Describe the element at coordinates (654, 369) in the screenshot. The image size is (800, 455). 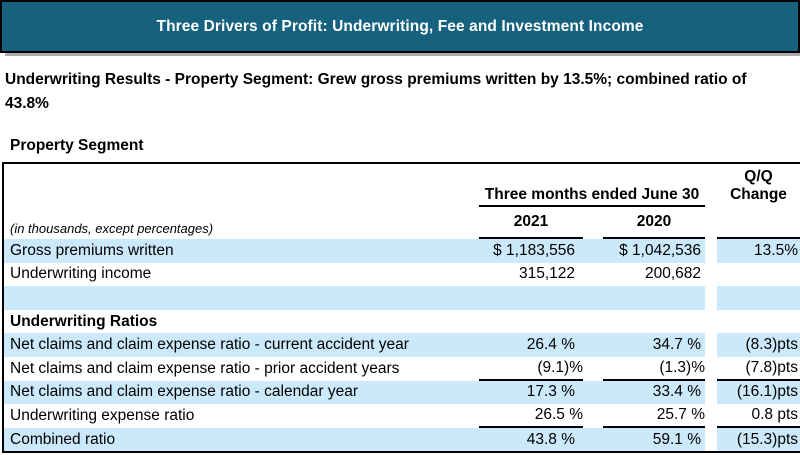
I see `cell-2020: (1.3)%` at that location.